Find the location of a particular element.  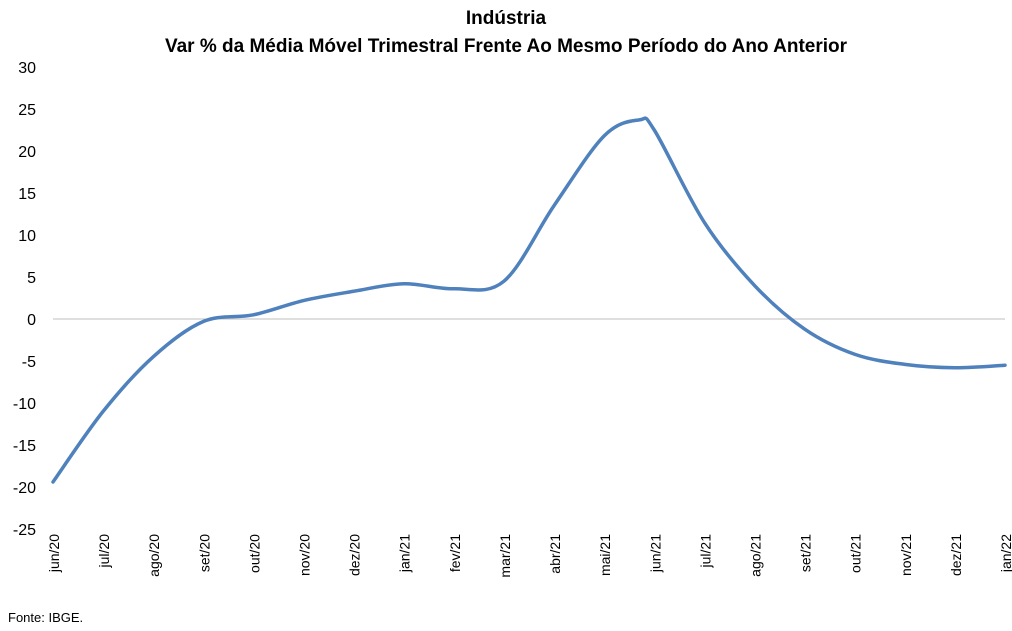

x-tick-label: dez/21 is located at coordinates (956, 555).